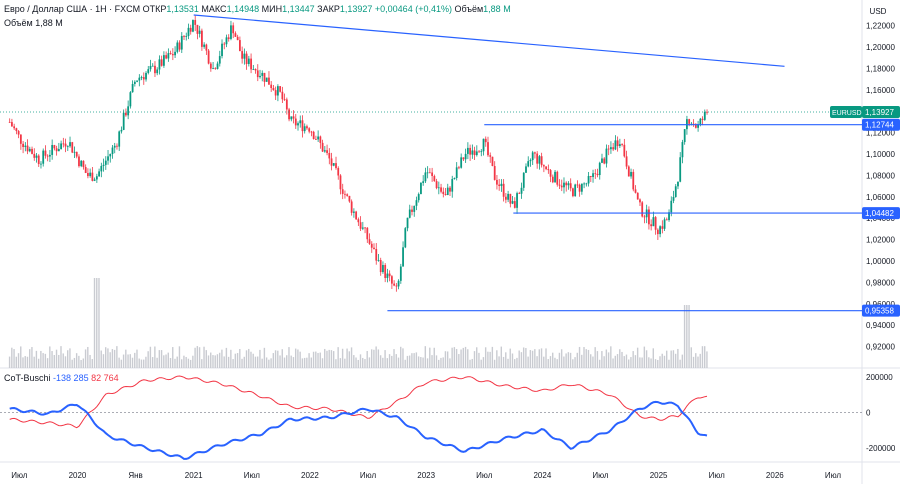 The width and height of the screenshot is (900, 489). What do you see at coordinates (71, 378) in the screenshot?
I see `indicator-blue-value: -138 285` at bounding box center [71, 378].